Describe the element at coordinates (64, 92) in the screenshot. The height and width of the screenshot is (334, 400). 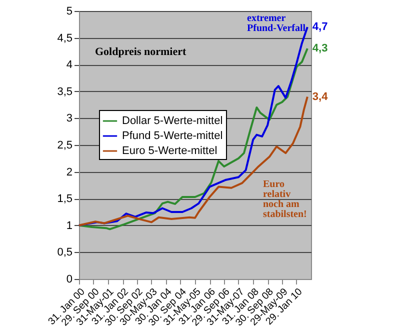
I see `y-tick-label: 3,5` at that location.